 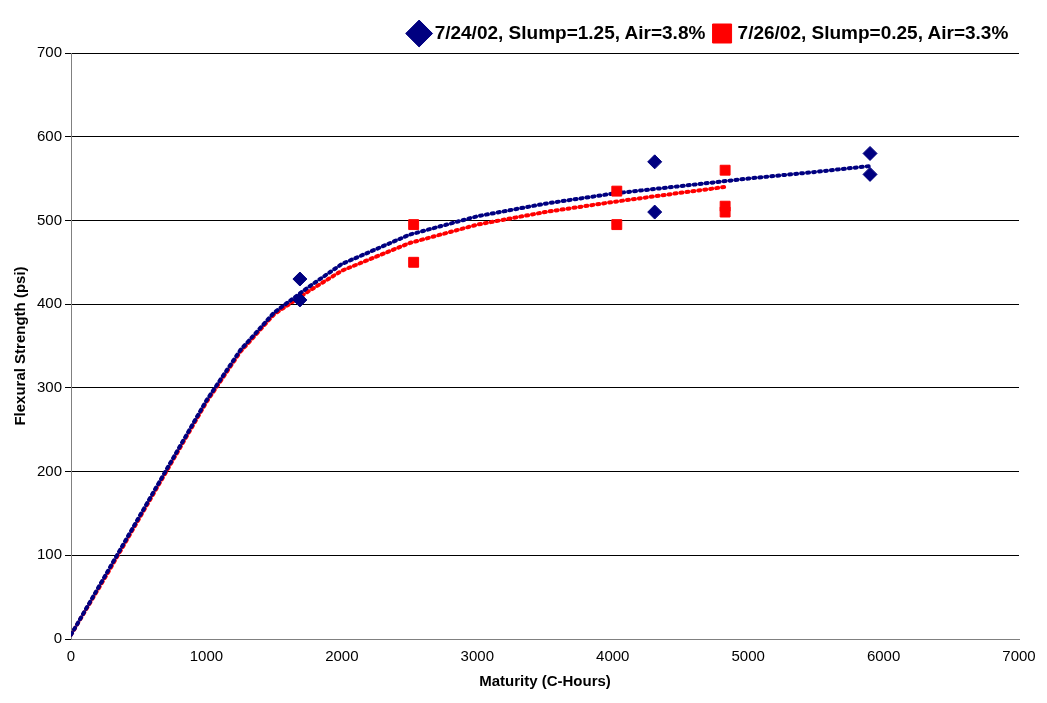 I want to click on x-tick-label: 1000, so click(x=206, y=656).